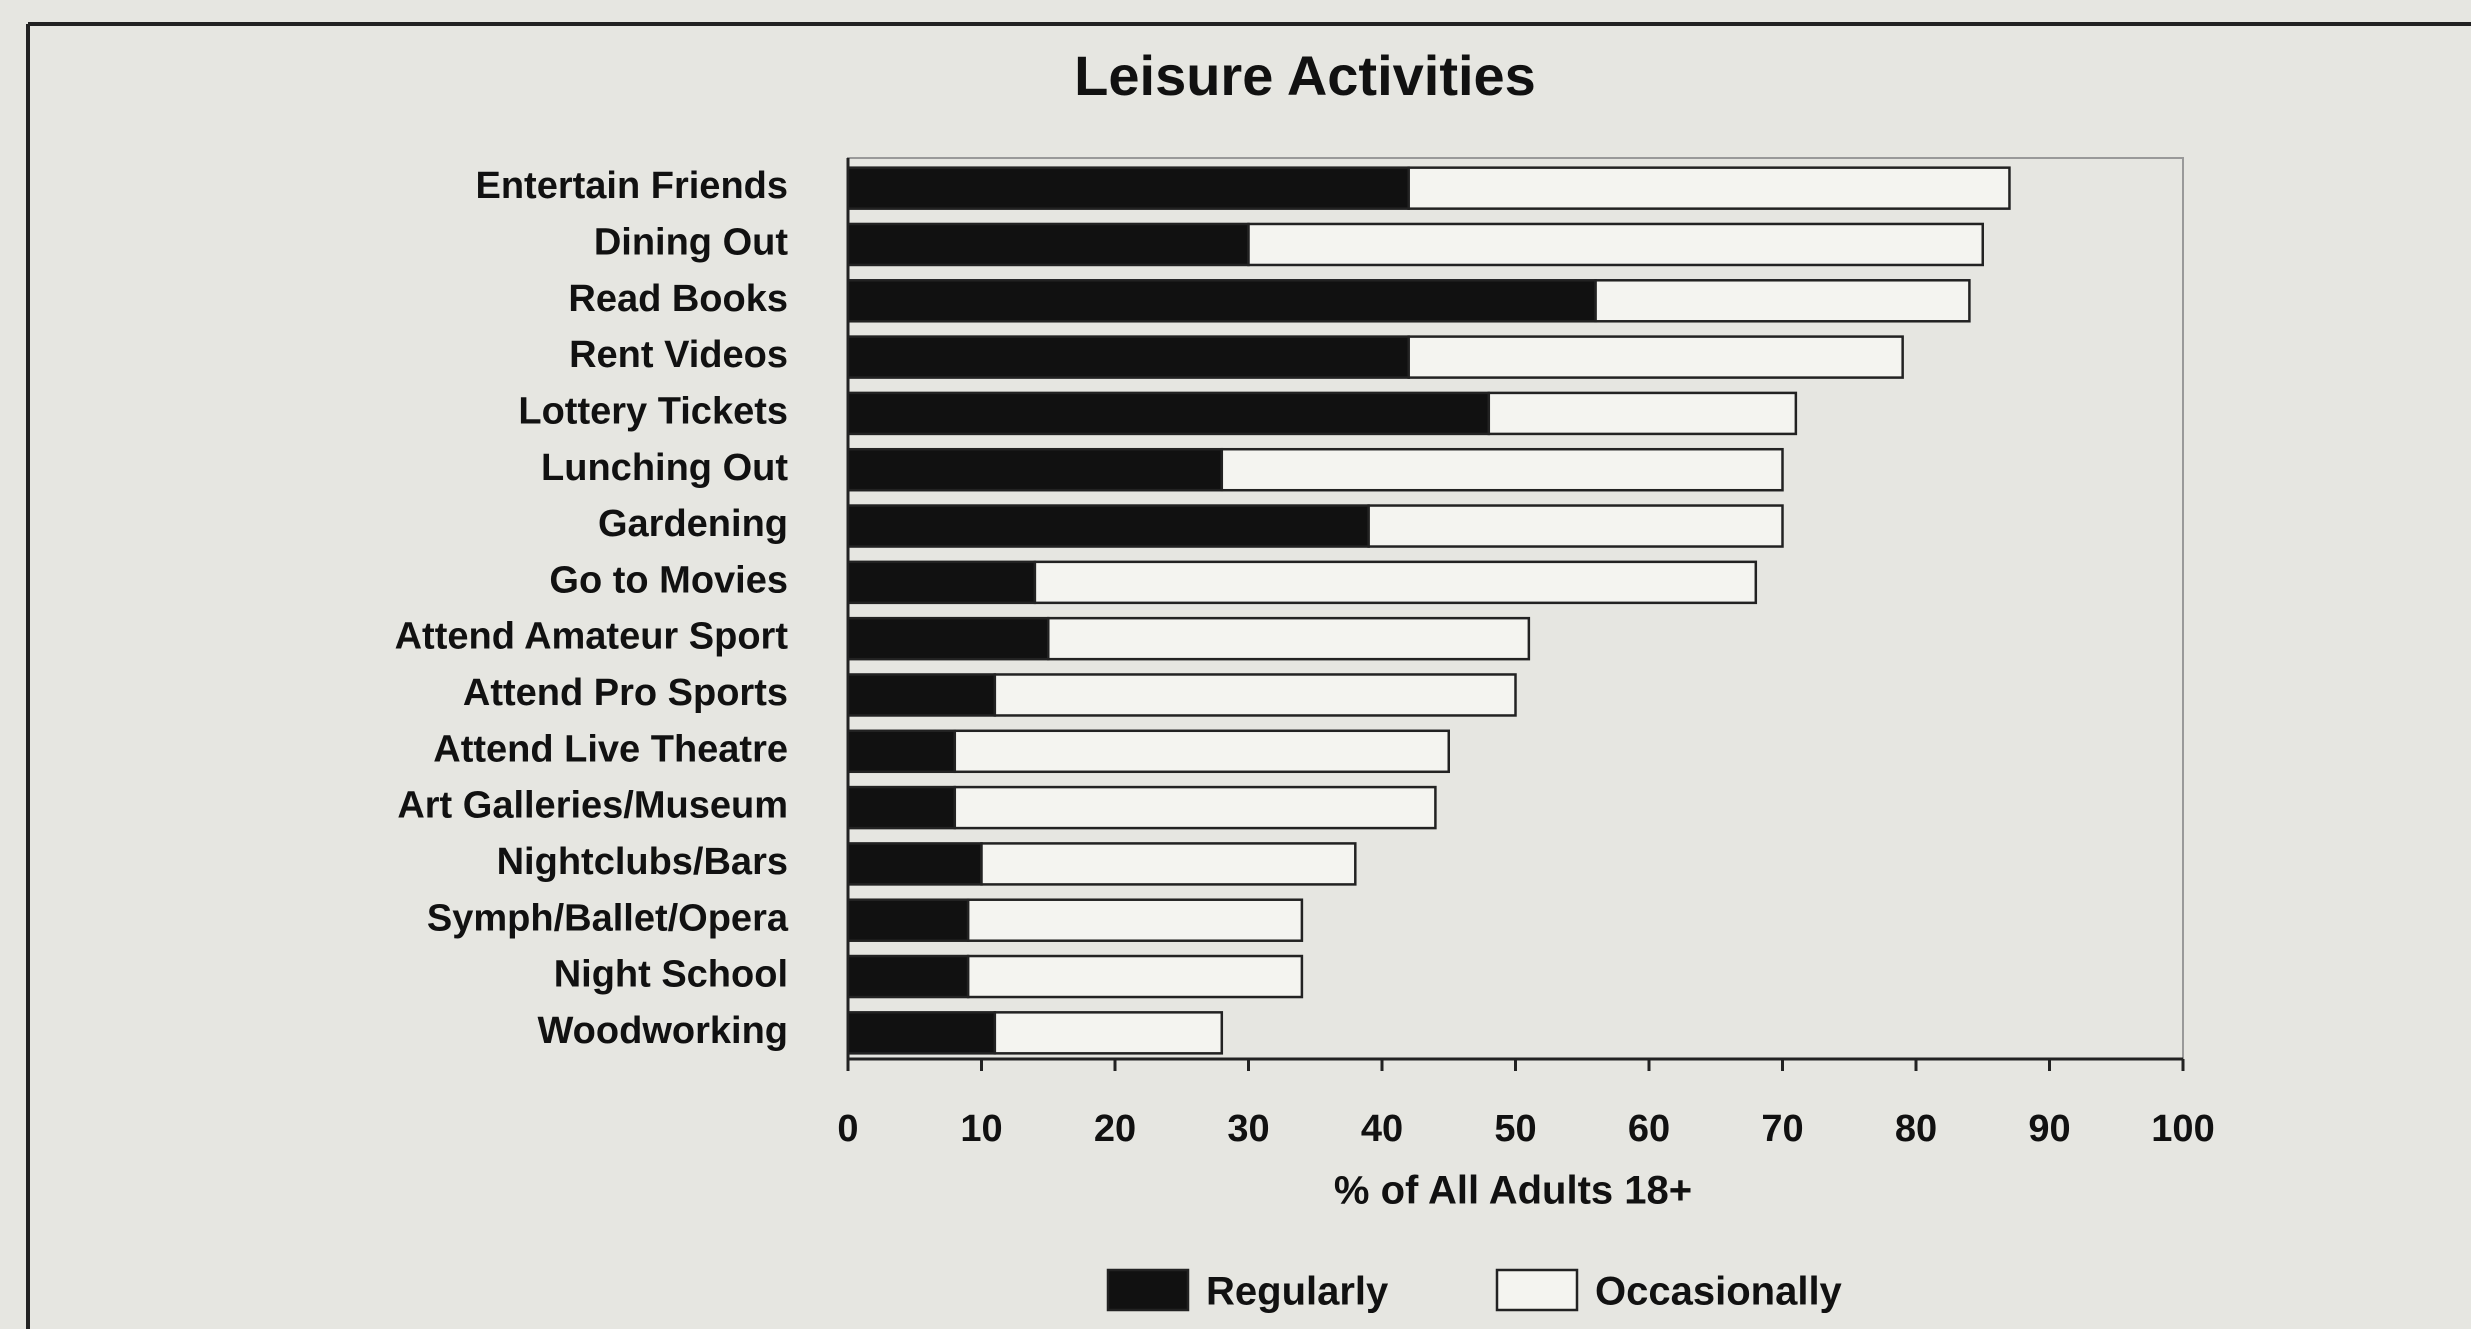  Describe the element at coordinates (632, 186) in the screenshot. I see `y-tick-label: Entertain Friends` at that location.